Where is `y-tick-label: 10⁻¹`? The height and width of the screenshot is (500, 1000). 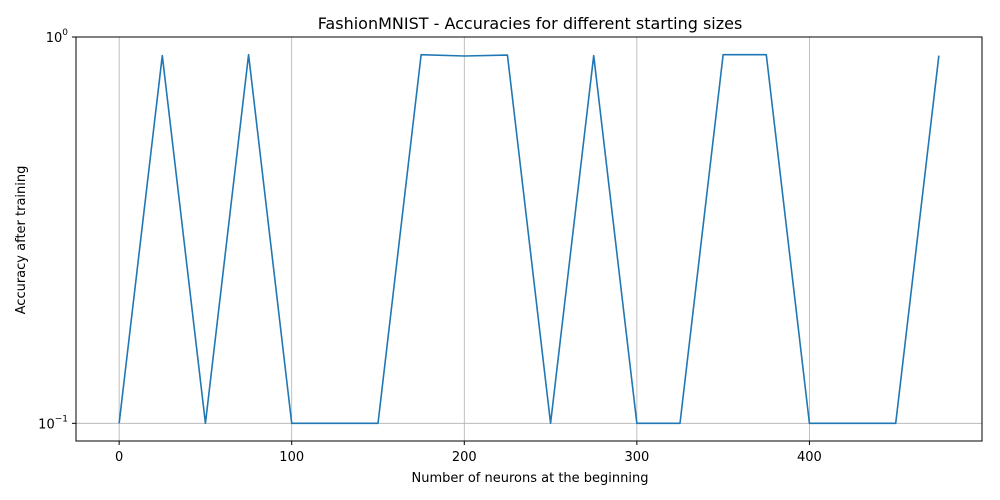 y-tick-label: 10⁻¹ is located at coordinates (53, 423).